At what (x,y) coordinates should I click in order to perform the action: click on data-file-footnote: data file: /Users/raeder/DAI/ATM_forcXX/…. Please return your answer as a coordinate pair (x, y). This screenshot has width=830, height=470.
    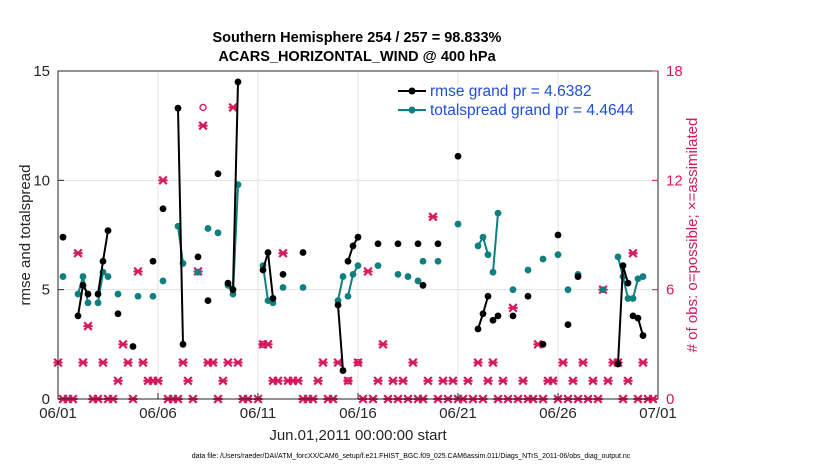
    Looking at the image, I should click on (411, 456).